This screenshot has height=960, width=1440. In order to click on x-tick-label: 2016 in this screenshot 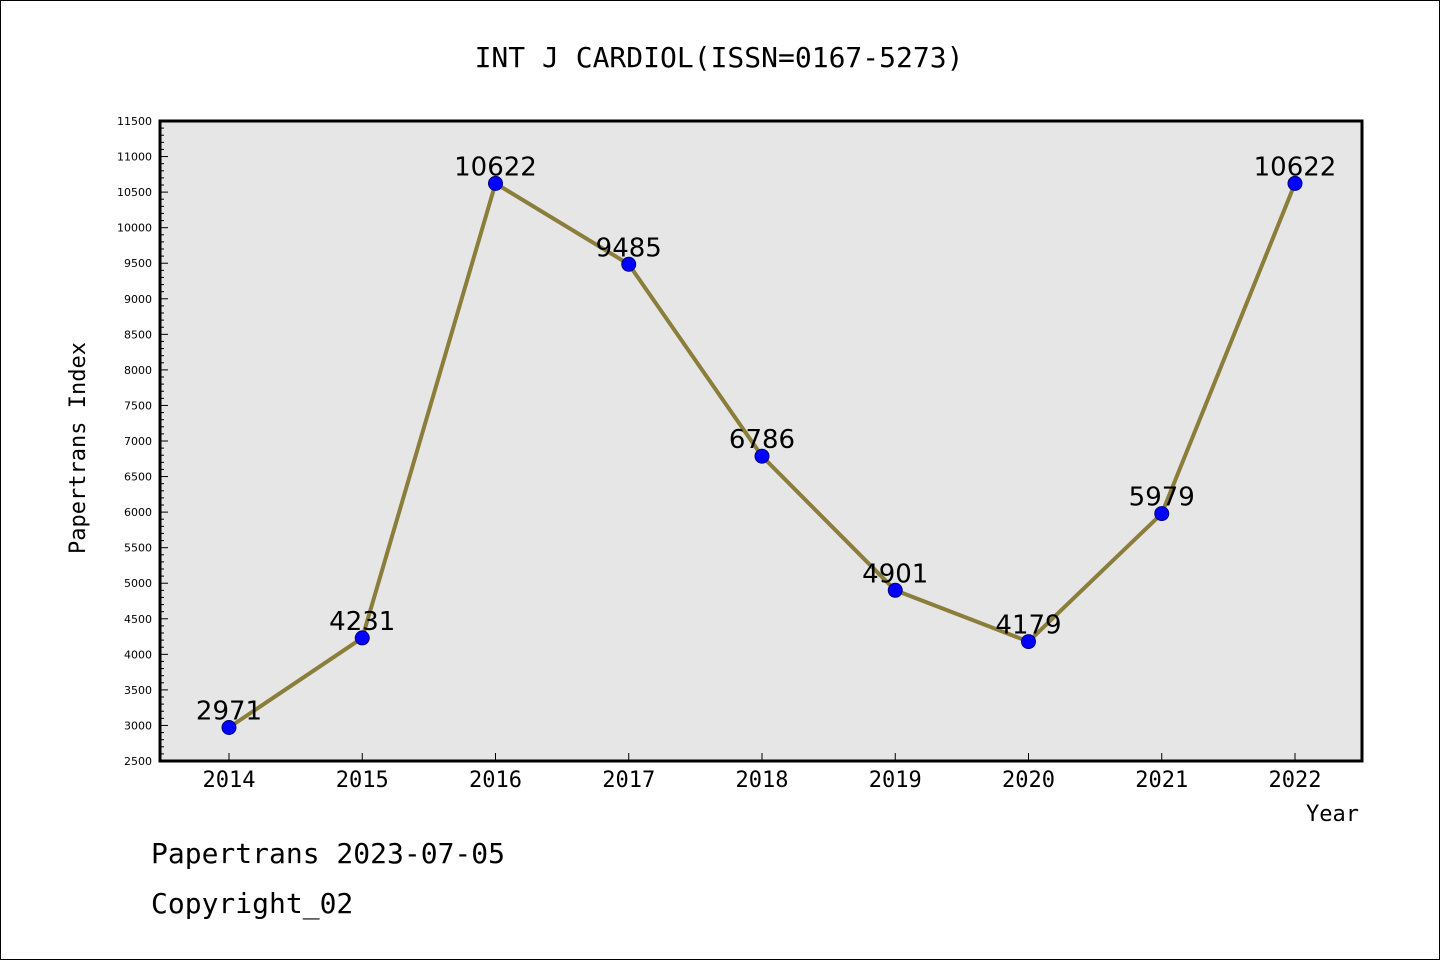, I will do `click(495, 780)`.